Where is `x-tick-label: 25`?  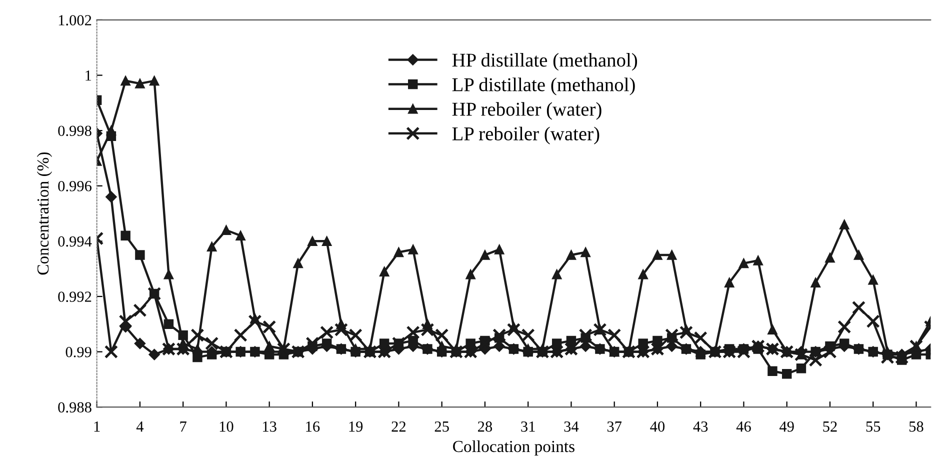
x-tick-label: 25 is located at coordinates (441, 426).